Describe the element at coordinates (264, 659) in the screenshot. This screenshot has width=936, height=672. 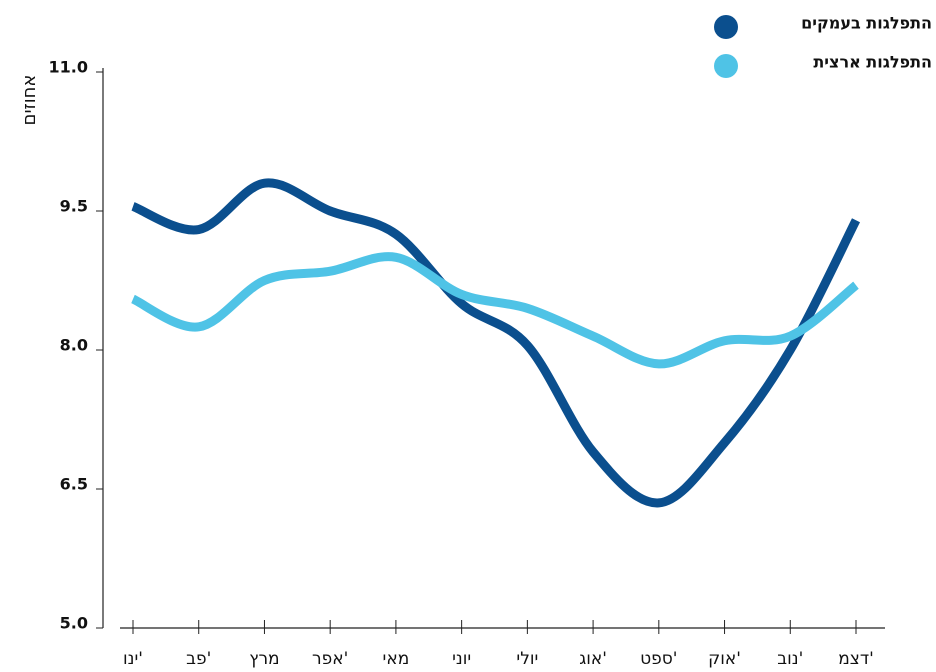
I see `x-tick-label: מרץ` at that location.